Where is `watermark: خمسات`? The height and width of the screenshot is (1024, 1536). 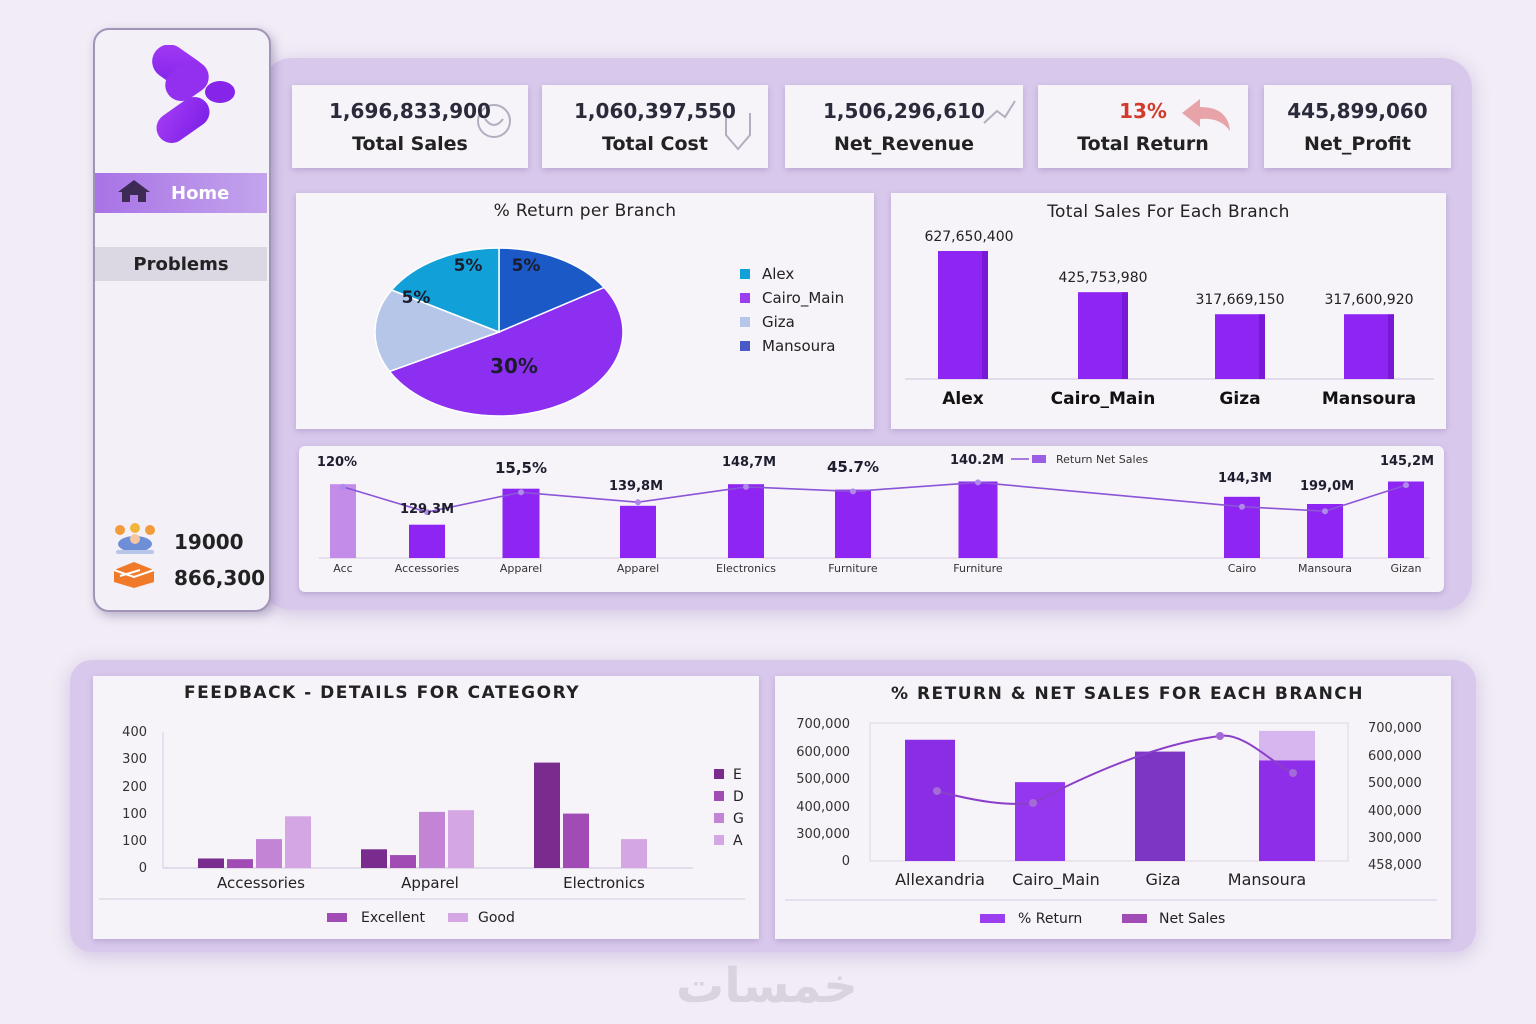
watermark: خمسات is located at coordinates (767, 986).